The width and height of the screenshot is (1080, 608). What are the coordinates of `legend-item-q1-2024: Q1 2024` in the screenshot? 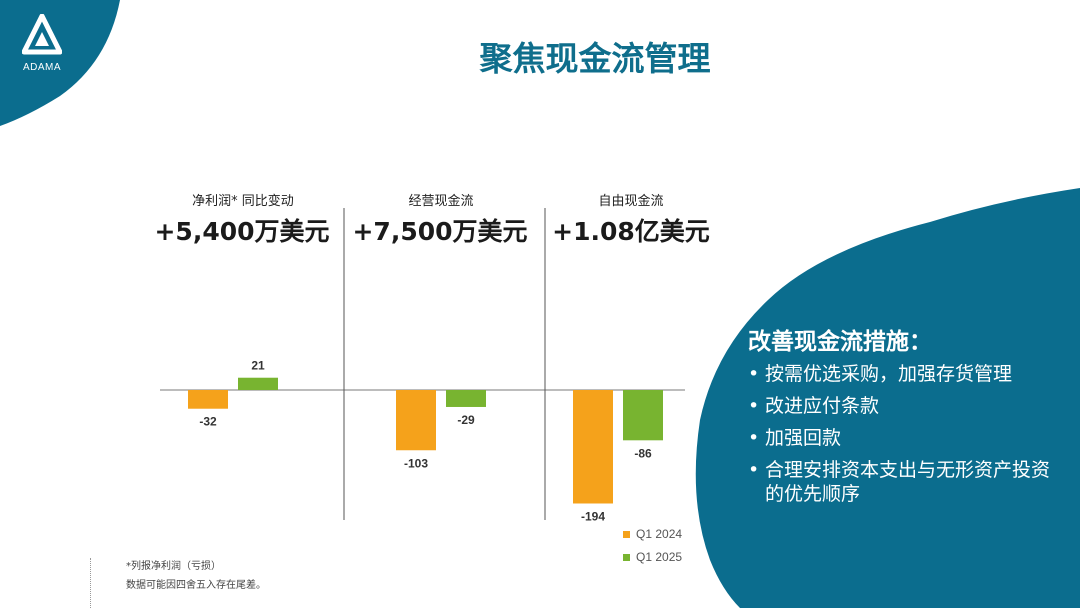 It's located at (652, 534).